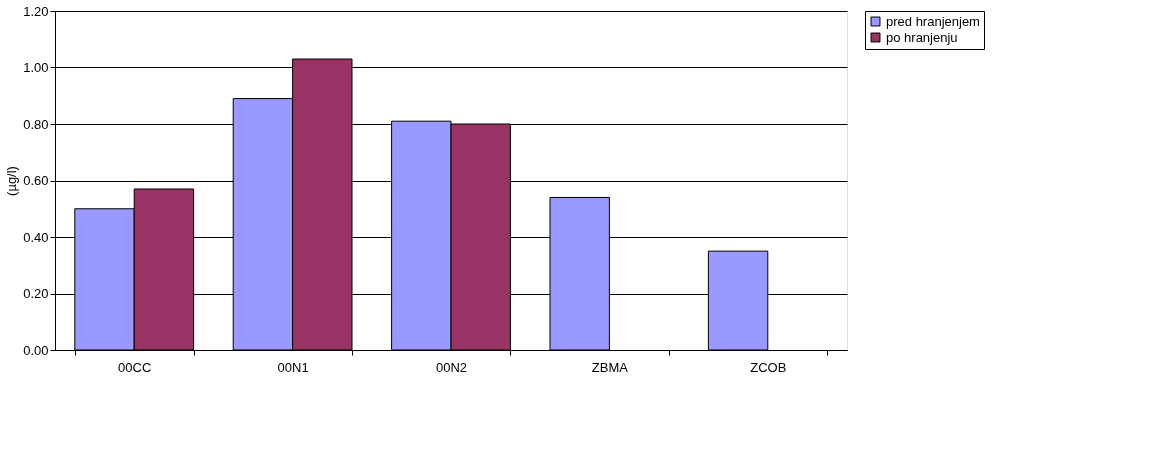 This screenshot has width=1152, height=463. I want to click on x-tick-label: 00N2, so click(451, 367).